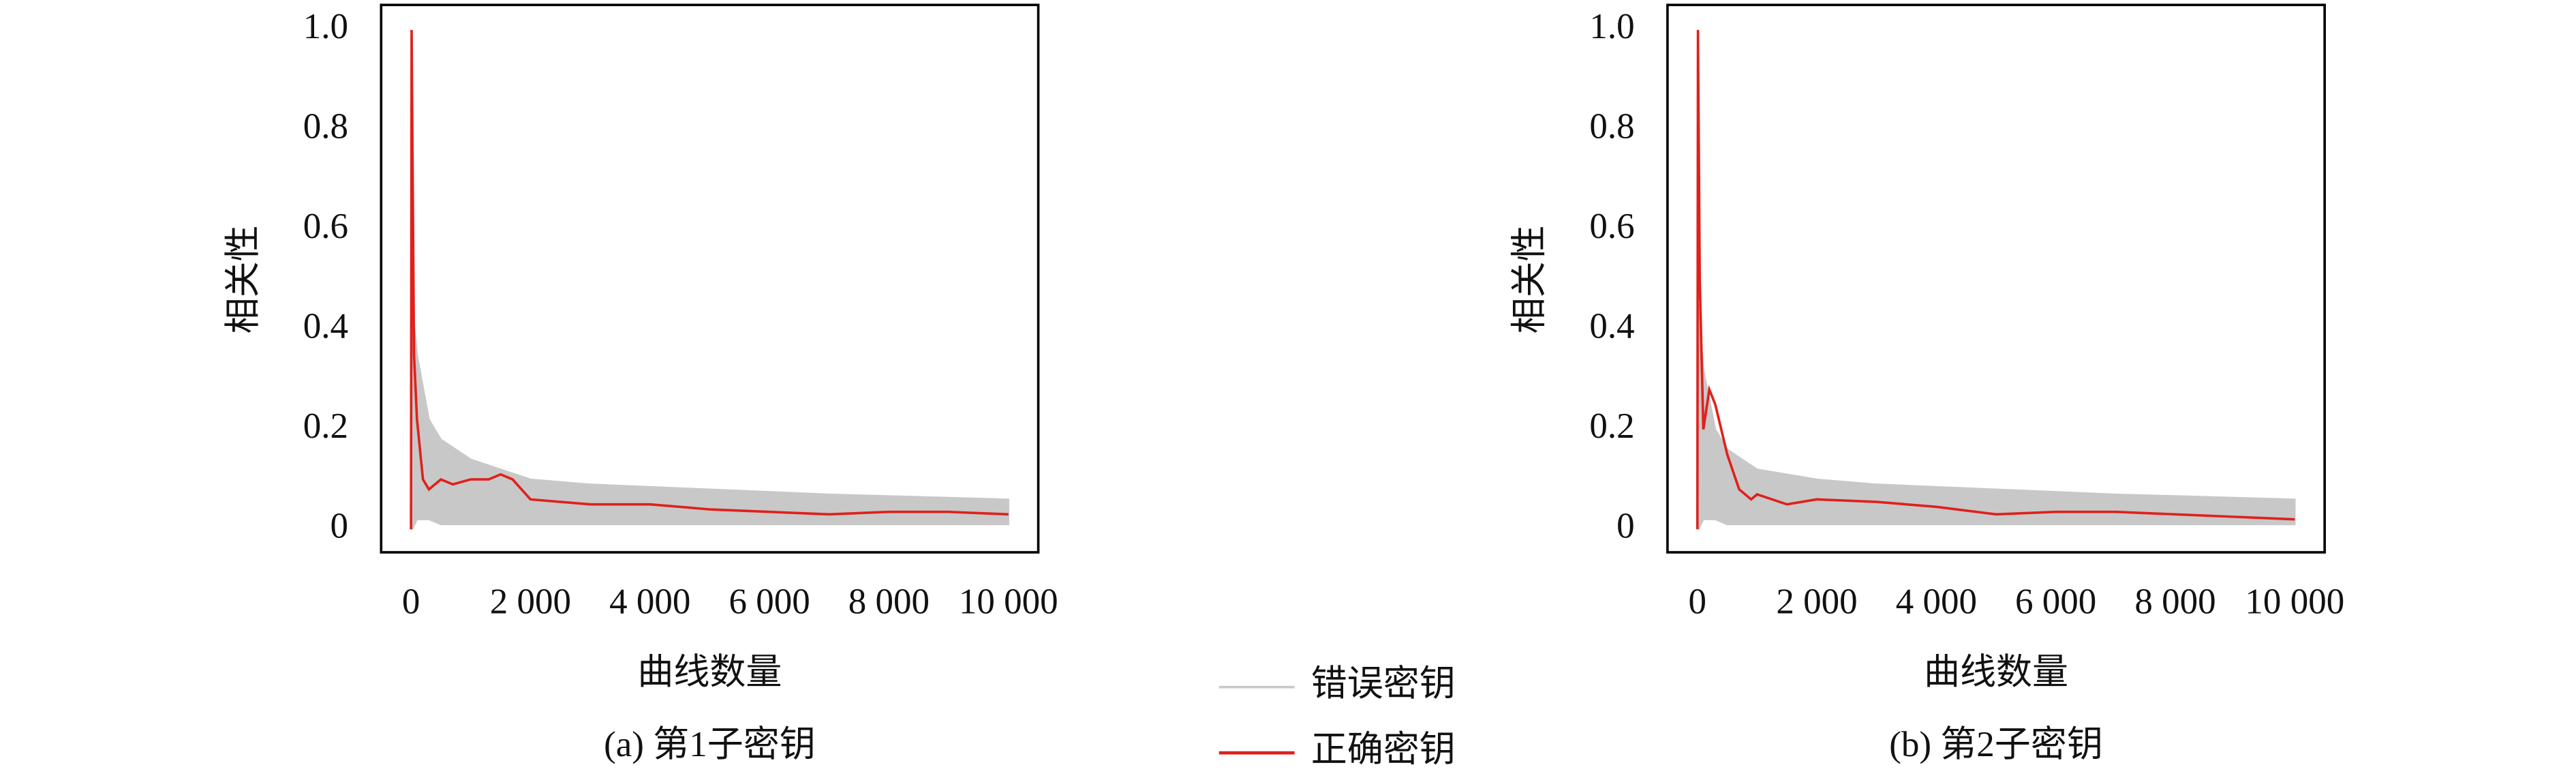 The image size is (2576, 778). I want to click on caption: (a) 第1子密钥, so click(710, 744).